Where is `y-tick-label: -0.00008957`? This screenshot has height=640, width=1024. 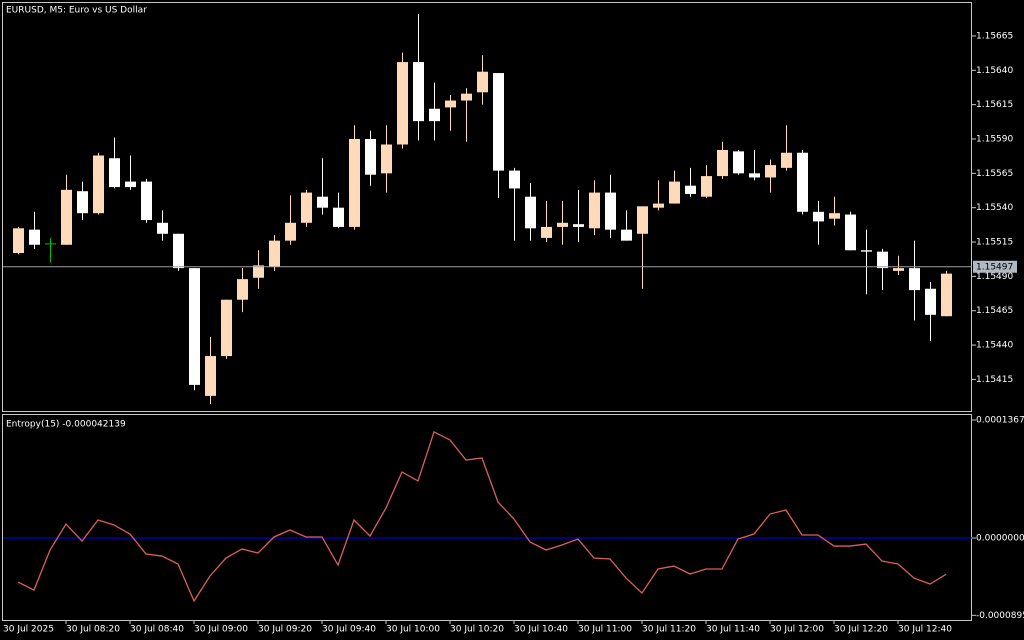
y-tick-label: -0.00008957 is located at coordinates (1000, 616).